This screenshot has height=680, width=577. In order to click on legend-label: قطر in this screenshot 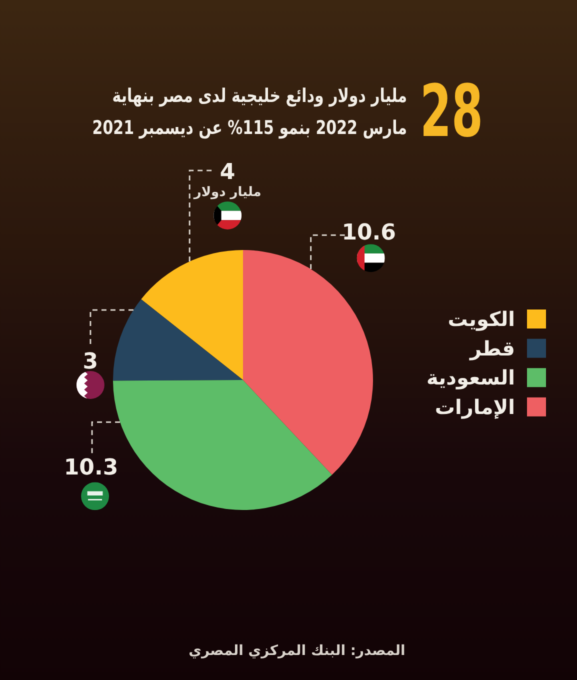, I will do `click(491, 348)`.